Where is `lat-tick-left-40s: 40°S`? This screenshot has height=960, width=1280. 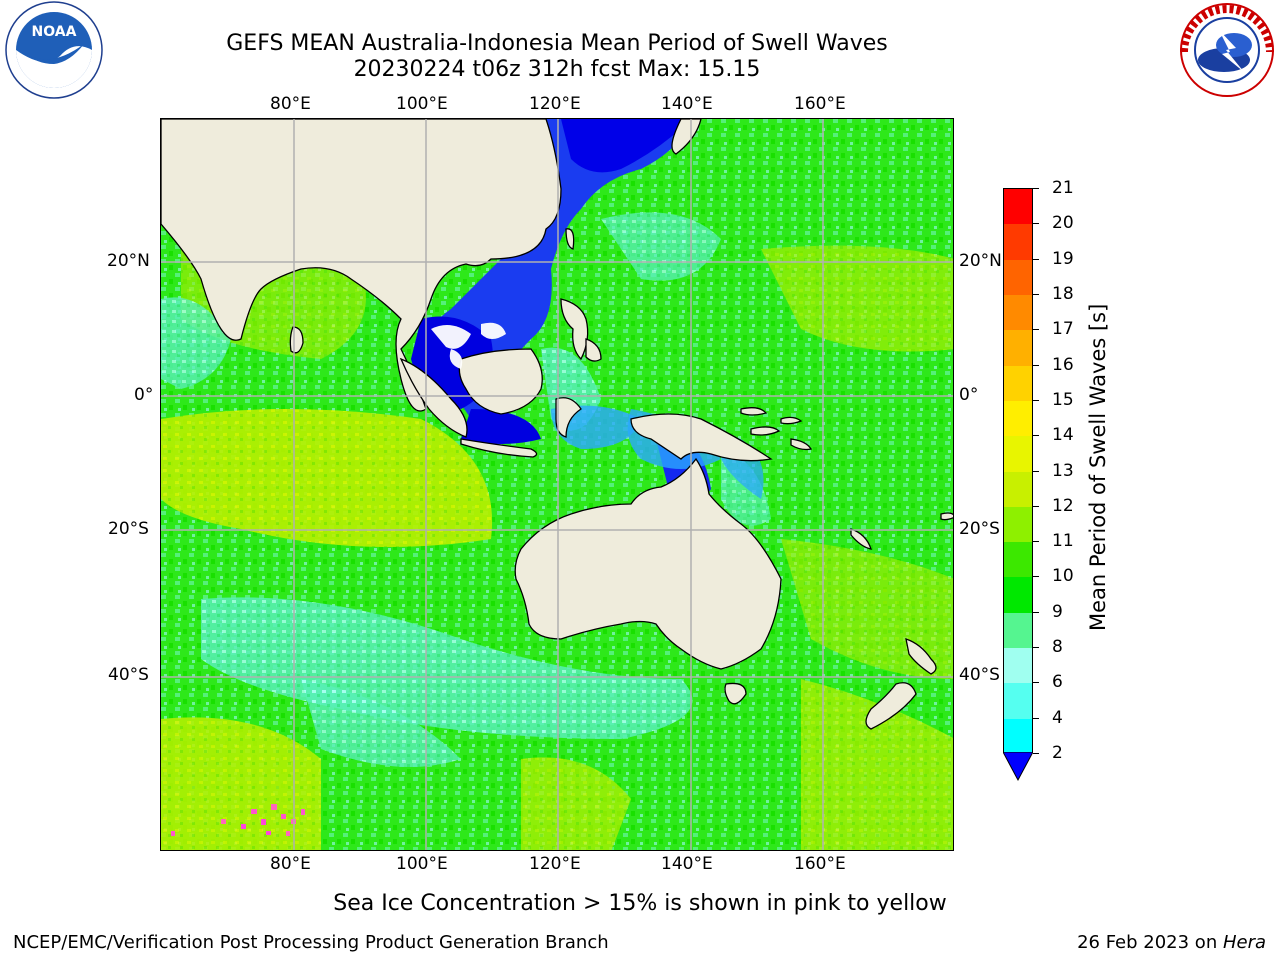
lat-tick-left-40s: 40°S is located at coordinates (128, 675).